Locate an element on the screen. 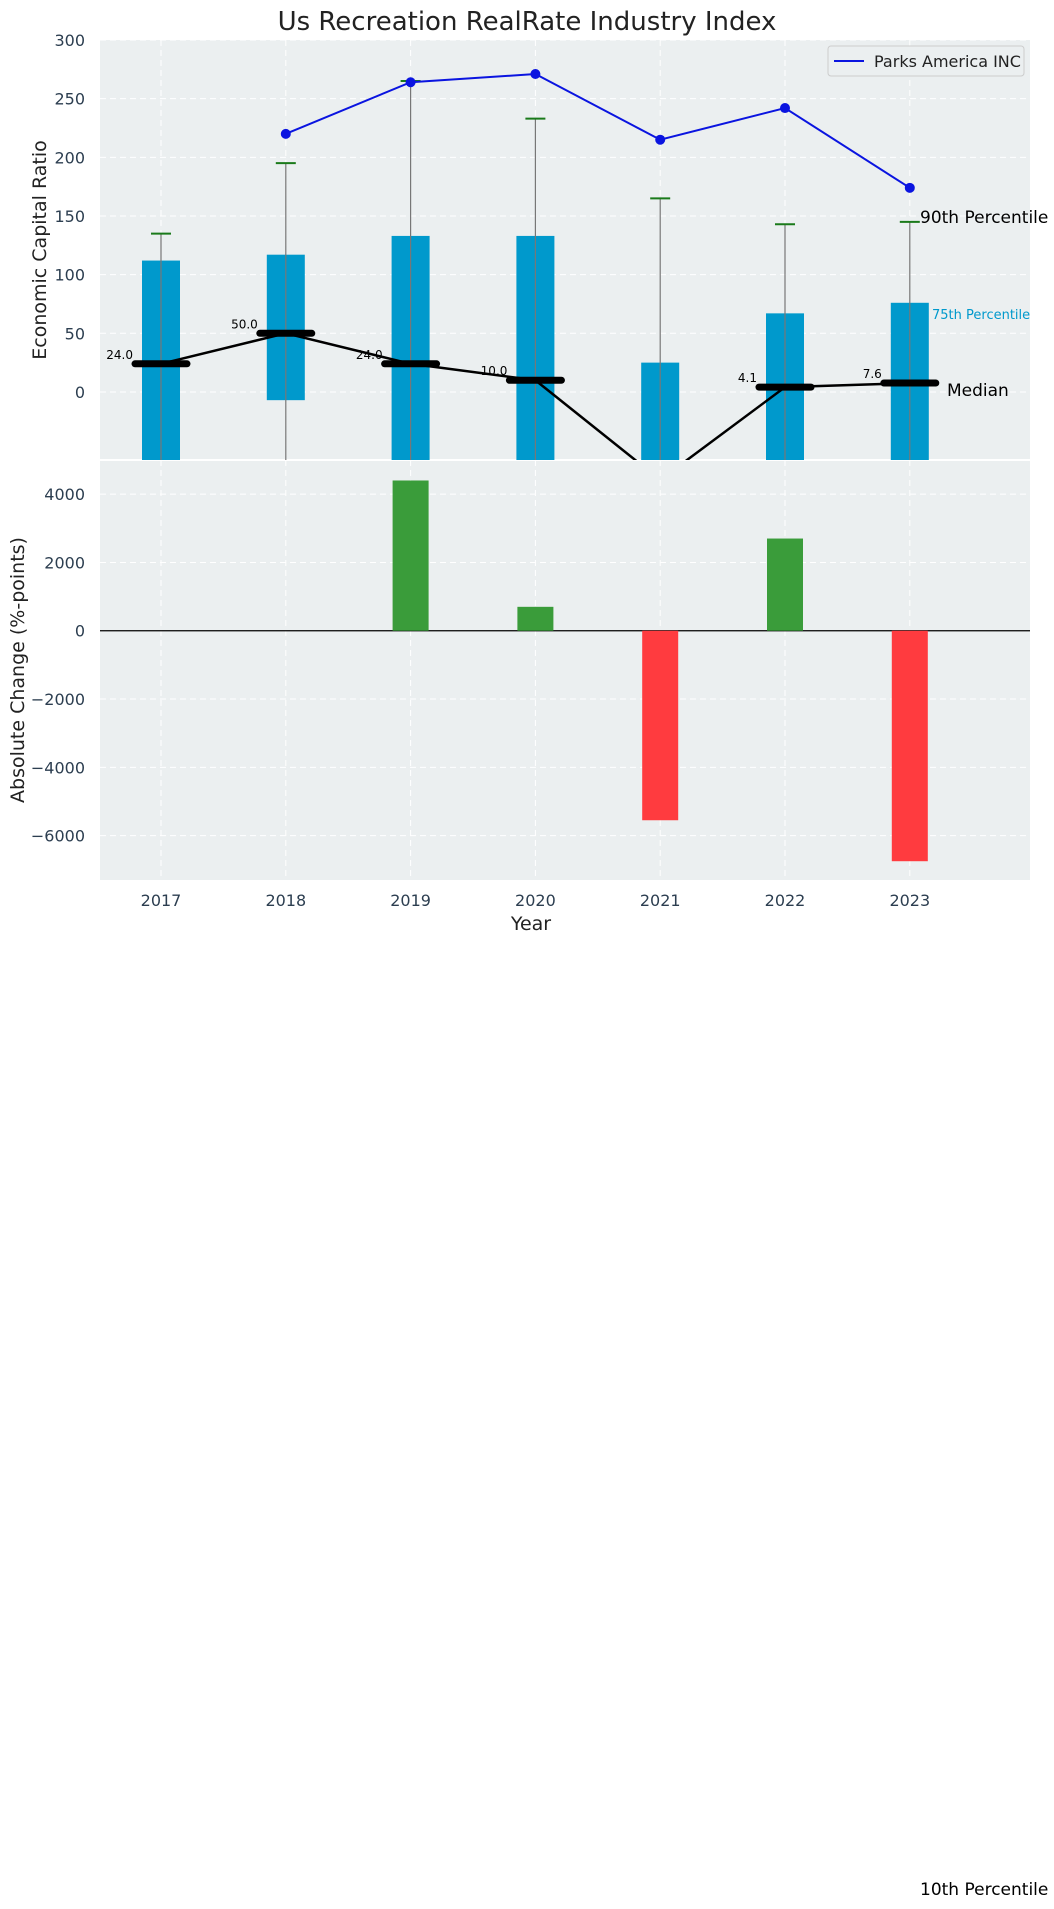 Image resolution: width=1054 pixels, height=1909 pixels. annotation-median: Median is located at coordinates (978, 391).